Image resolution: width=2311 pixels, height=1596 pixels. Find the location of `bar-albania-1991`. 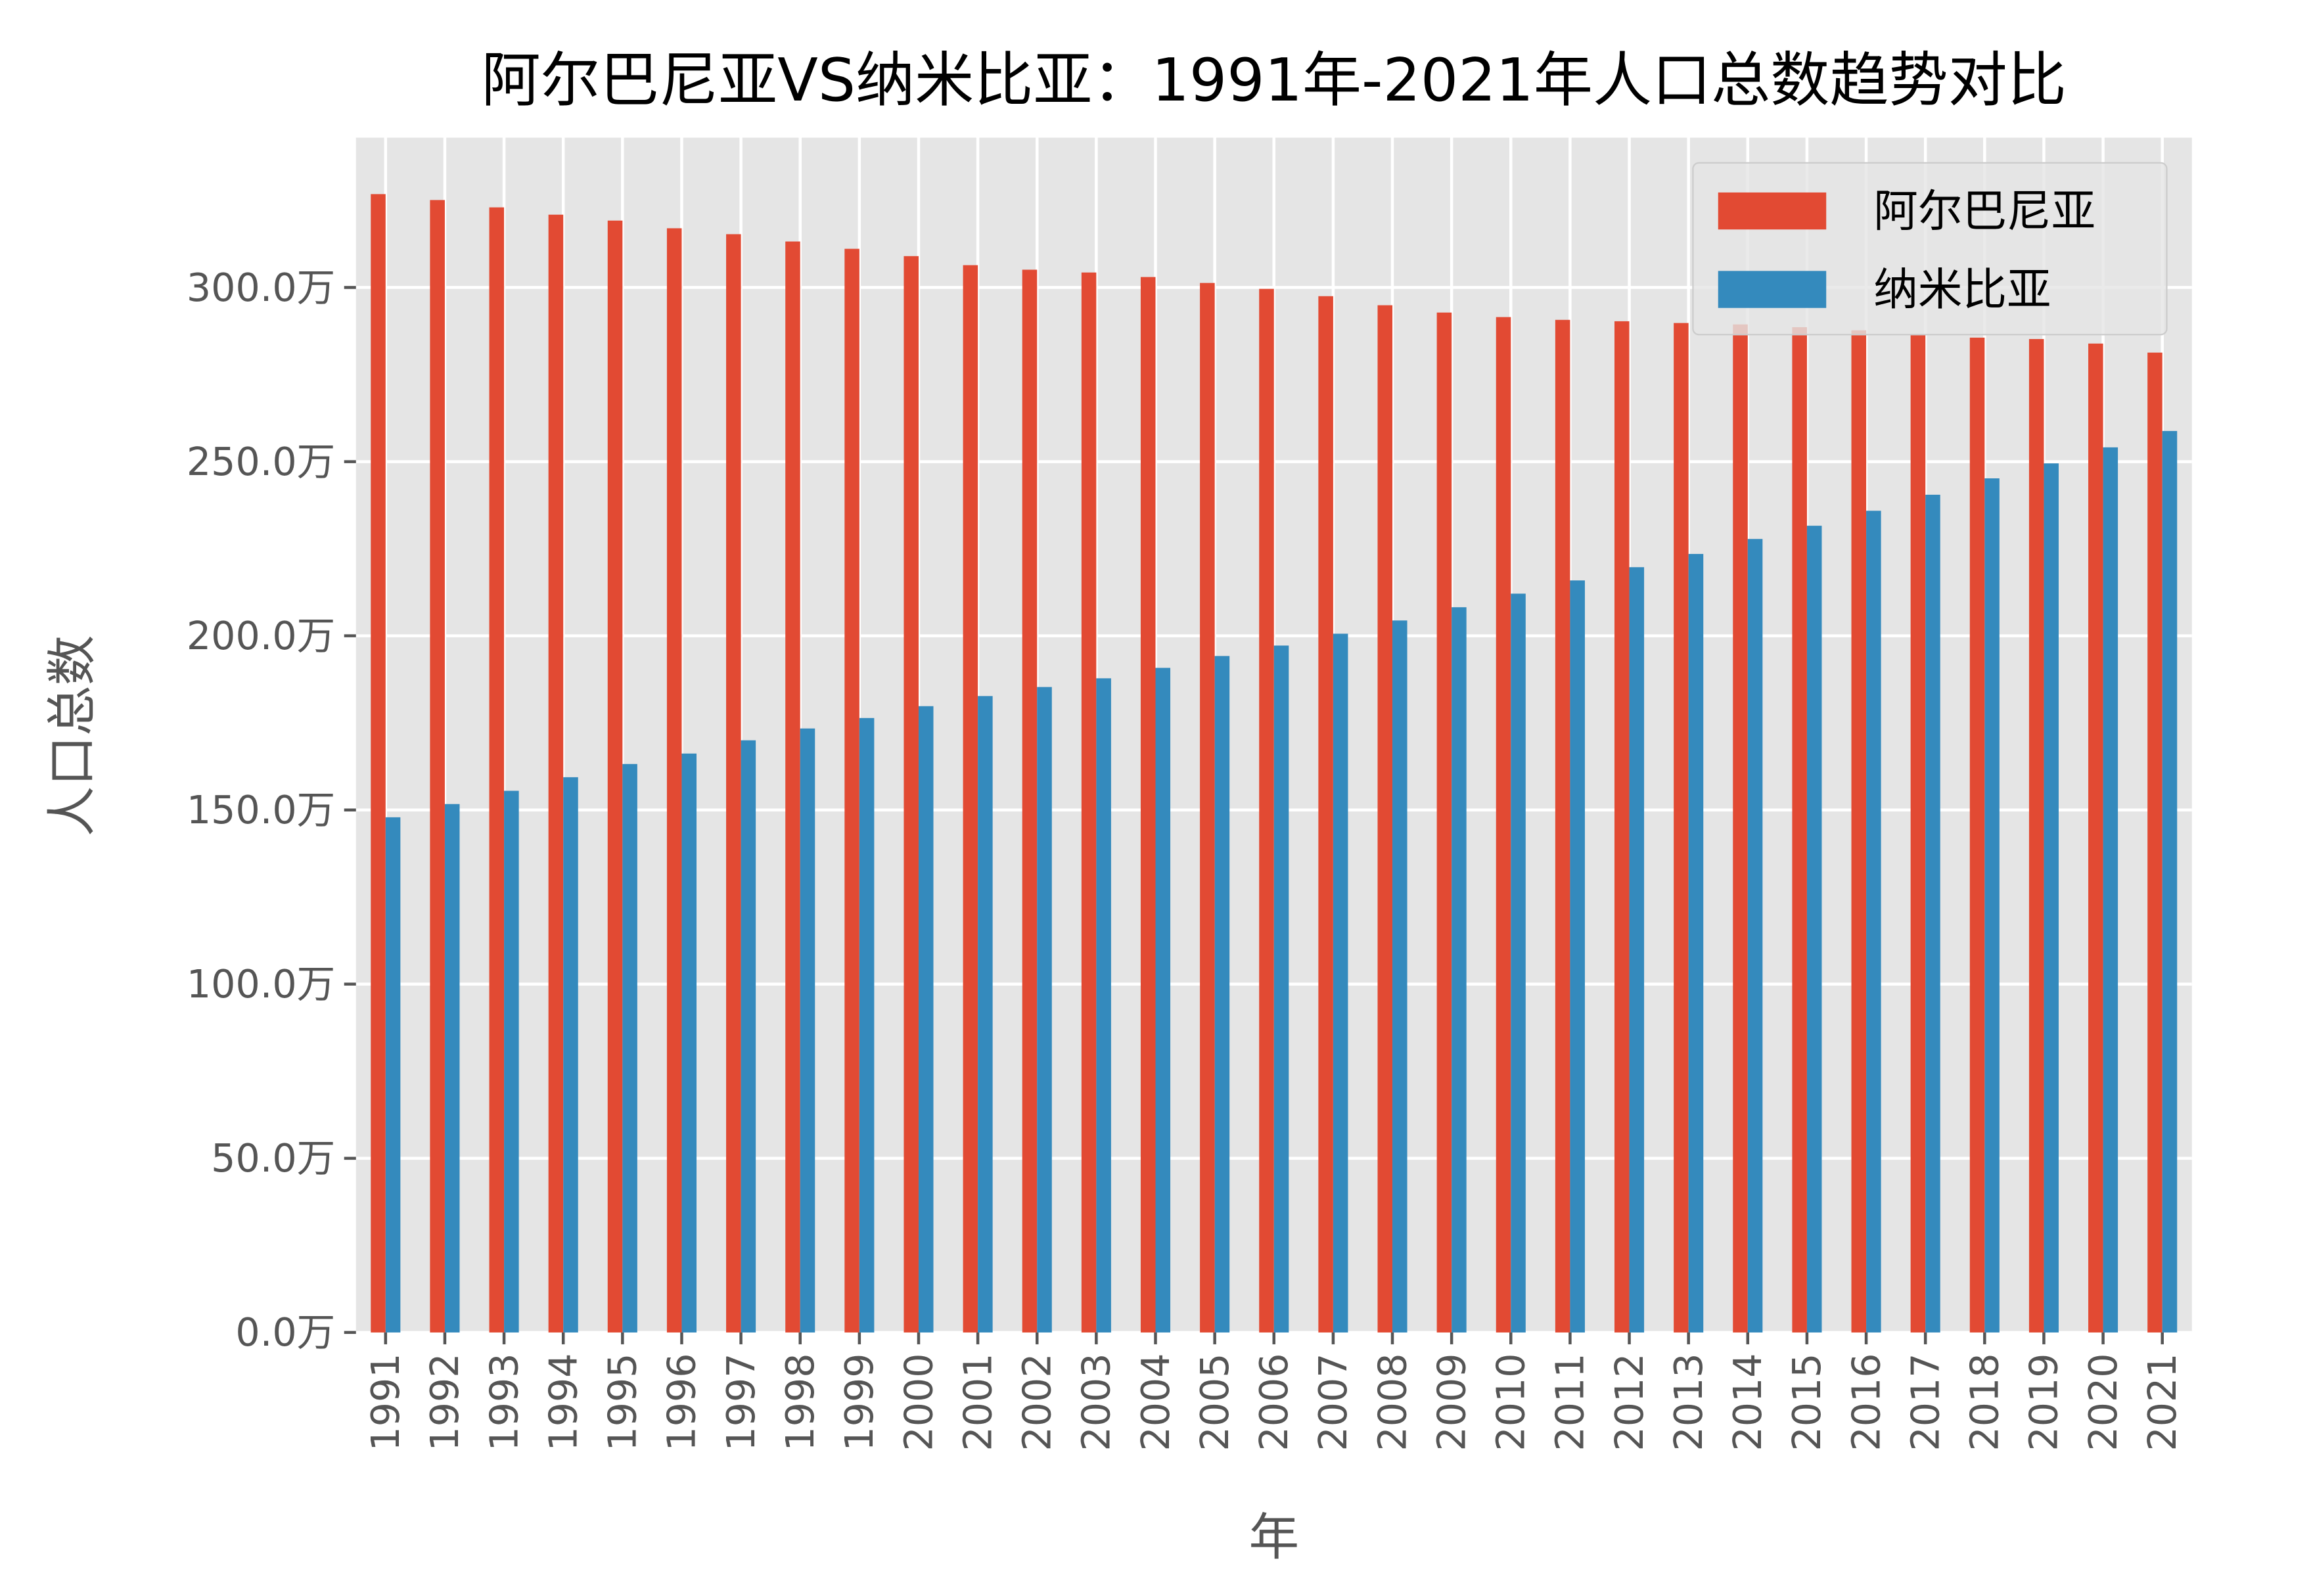

bar-albania-1991 is located at coordinates (378, 763).